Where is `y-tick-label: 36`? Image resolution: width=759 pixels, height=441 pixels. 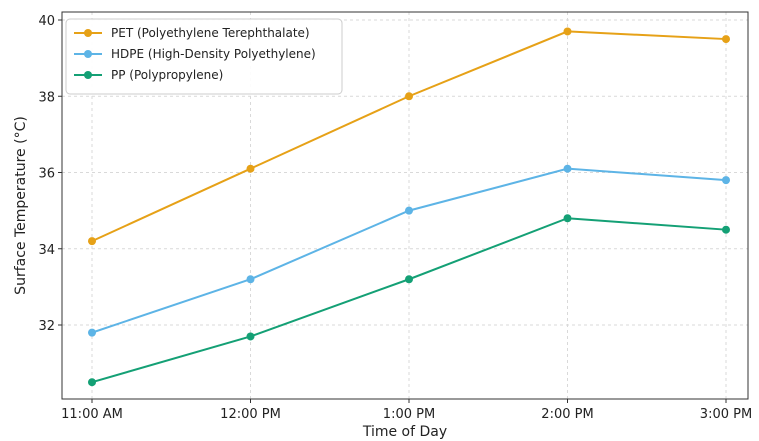
y-tick-label: 36 is located at coordinates (46, 174).